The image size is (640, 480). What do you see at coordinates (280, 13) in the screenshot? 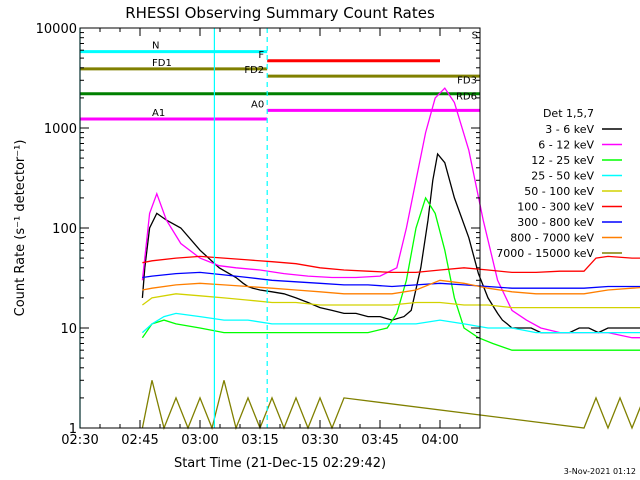
I see `chart-title: RHESSI Observing Summary Count Rates` at bounding box center [280, 13].